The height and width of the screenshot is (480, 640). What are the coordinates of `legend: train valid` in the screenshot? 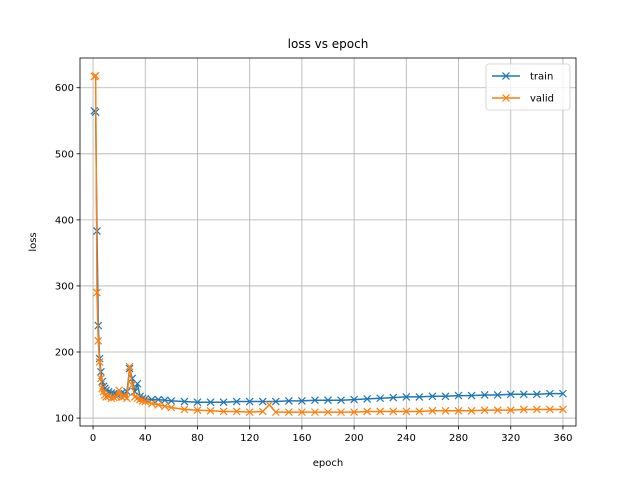 It's located at (528, 87).